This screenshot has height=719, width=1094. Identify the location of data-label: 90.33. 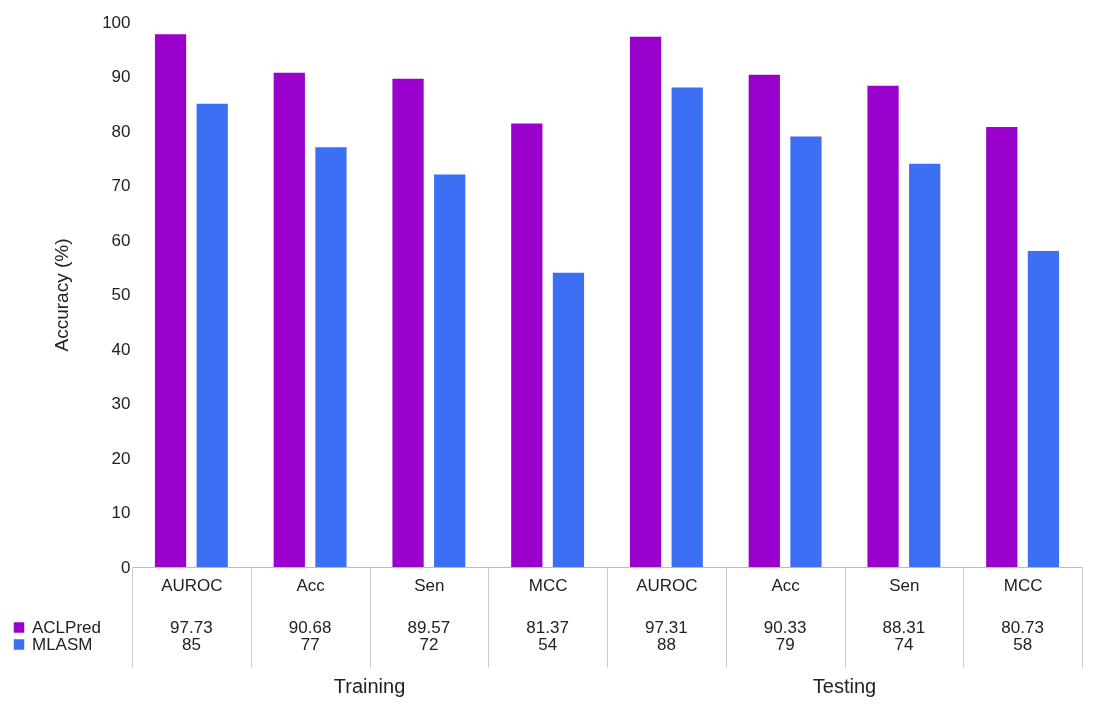
(785, 627).